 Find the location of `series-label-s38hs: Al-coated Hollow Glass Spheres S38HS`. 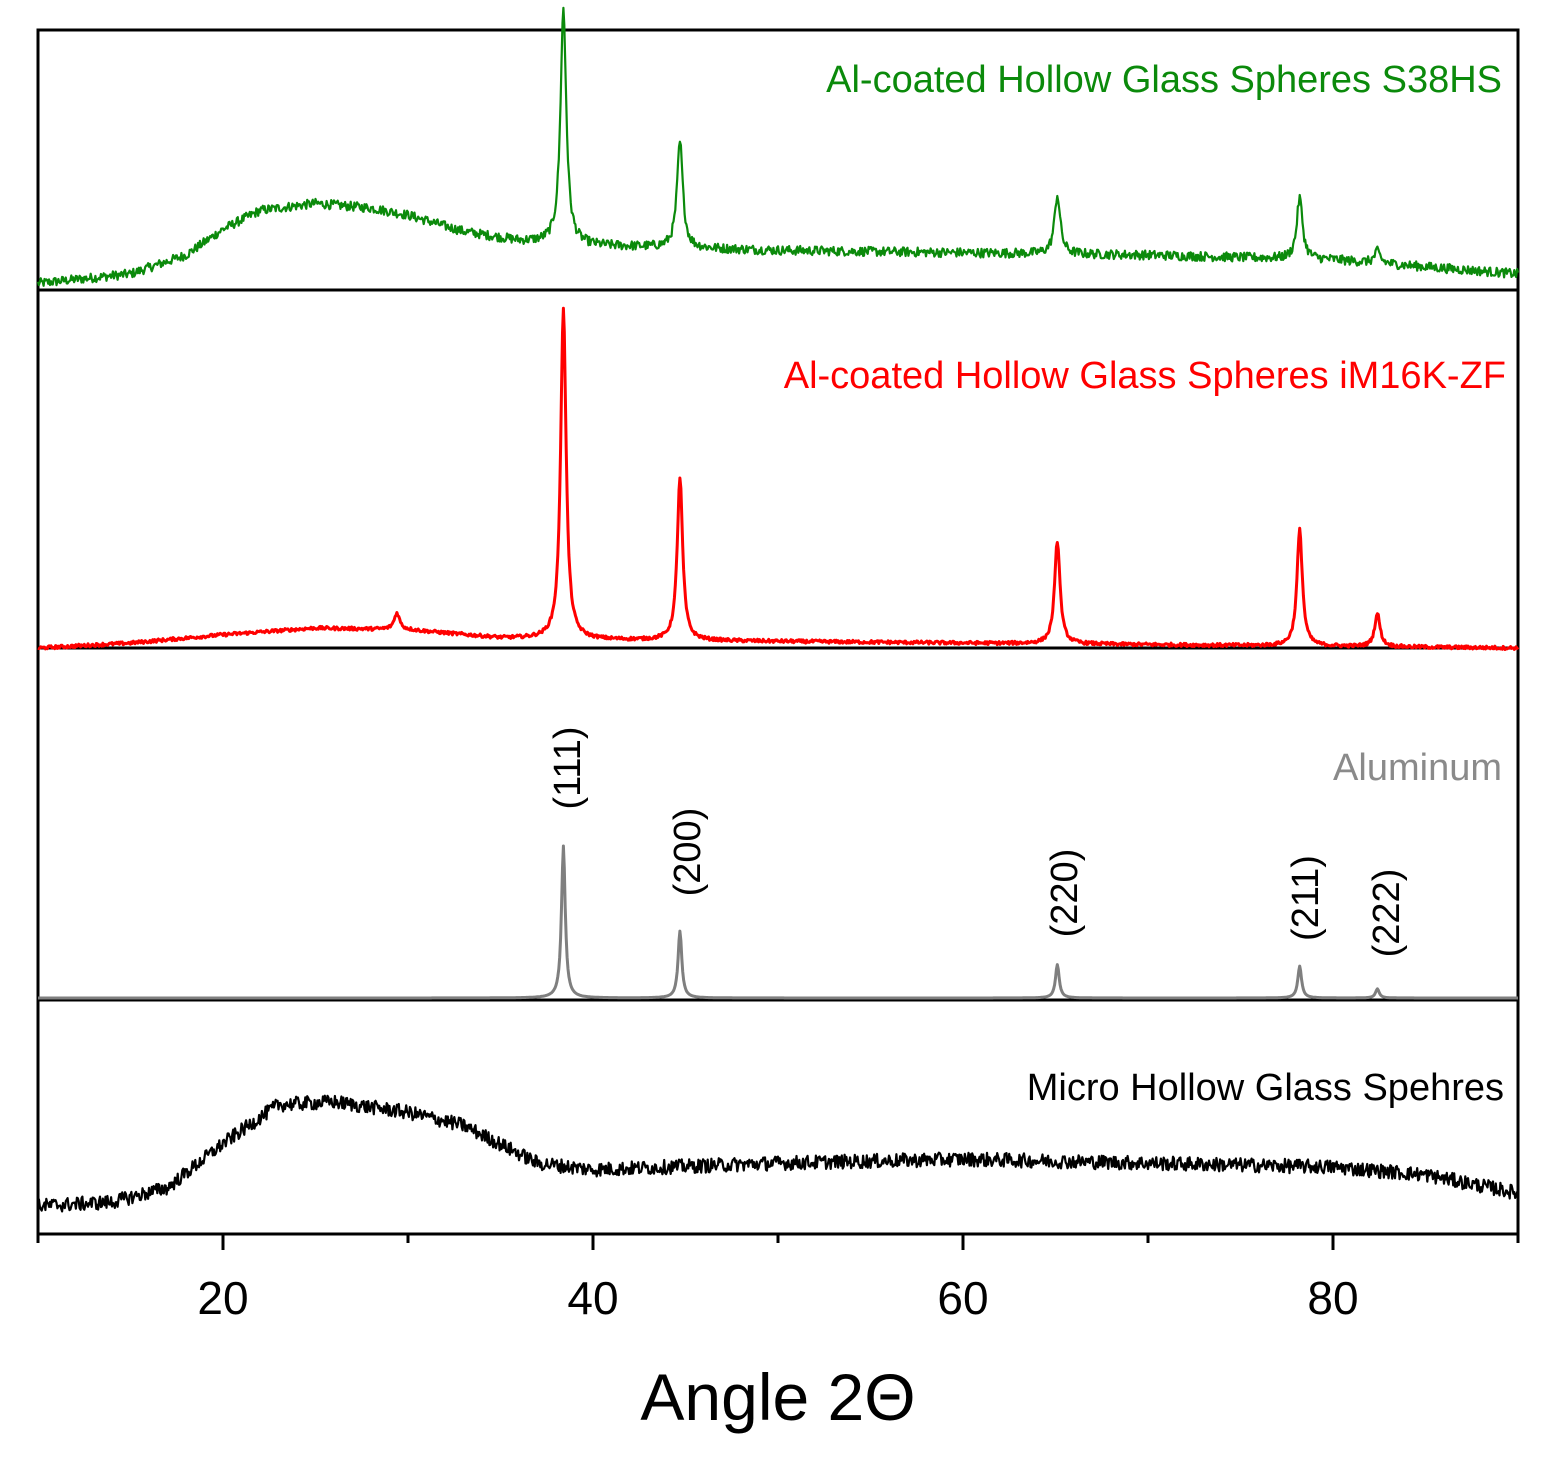

series-label-s38hs: Al-coated Hollow Glass Spheres S38HS is located at coordinates (1164, 80).